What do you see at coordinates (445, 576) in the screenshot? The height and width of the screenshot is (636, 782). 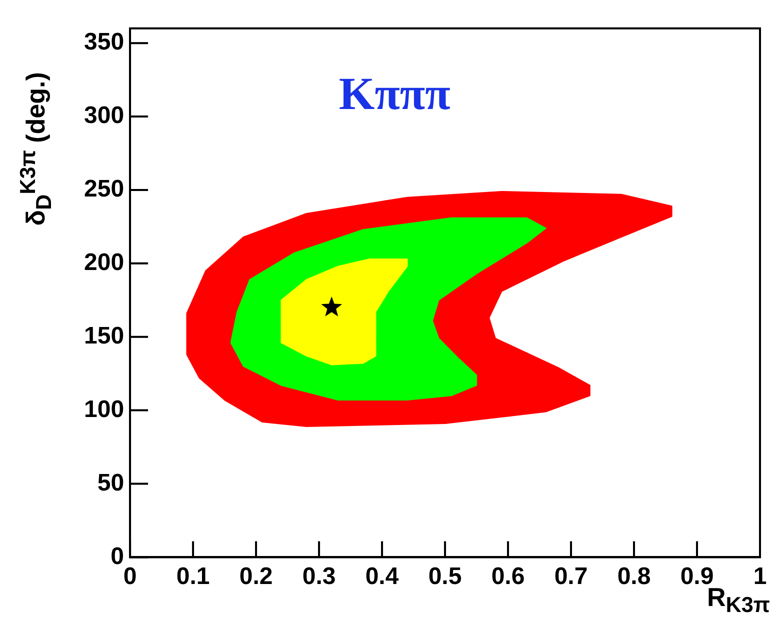 I see `x-tick-label: 0.5` at bounding box center [445, 576].